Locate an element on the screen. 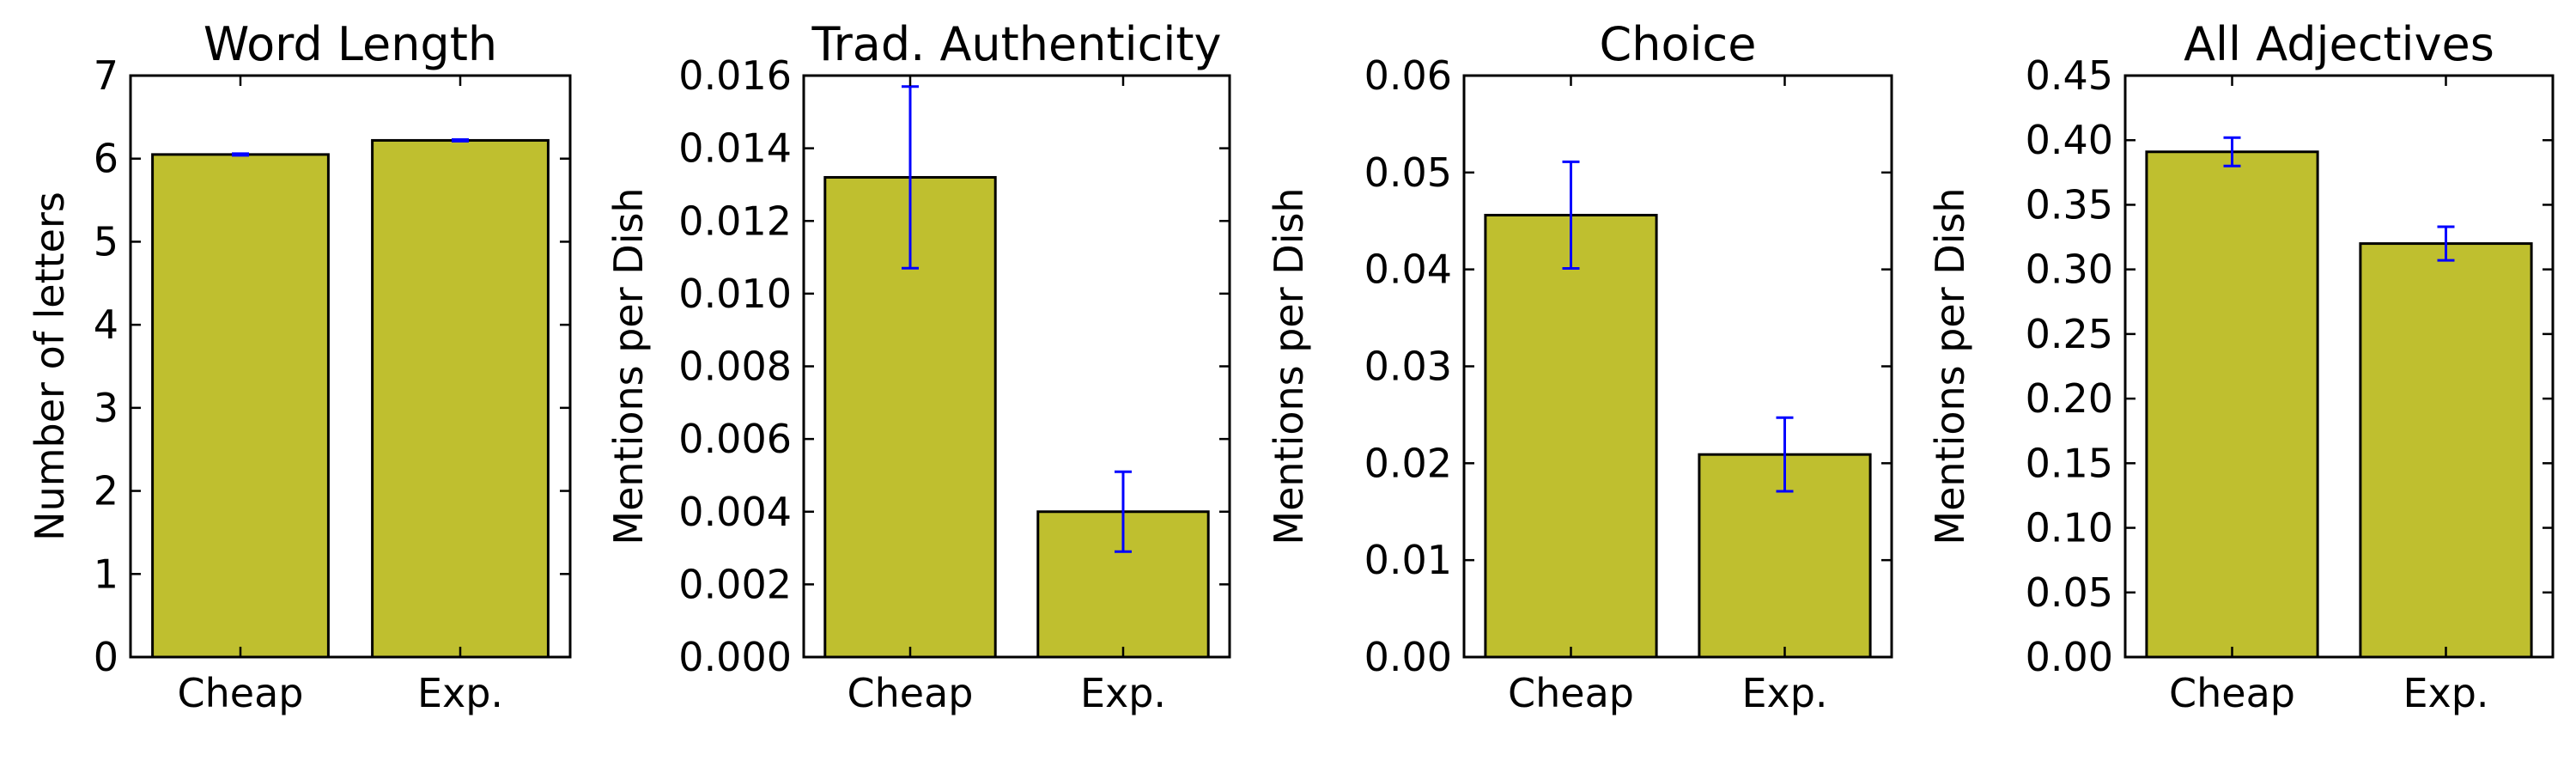 This screenshot has width=2576, height=773. y-tick-label: 0.03 is located at coordinates (1408, 367).